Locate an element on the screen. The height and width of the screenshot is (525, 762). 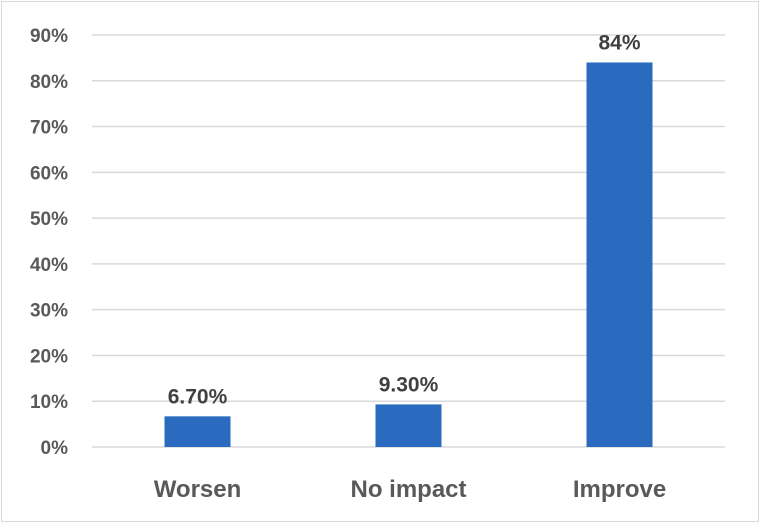
y-tick-label: 40% is located at coordinates (49, 265).